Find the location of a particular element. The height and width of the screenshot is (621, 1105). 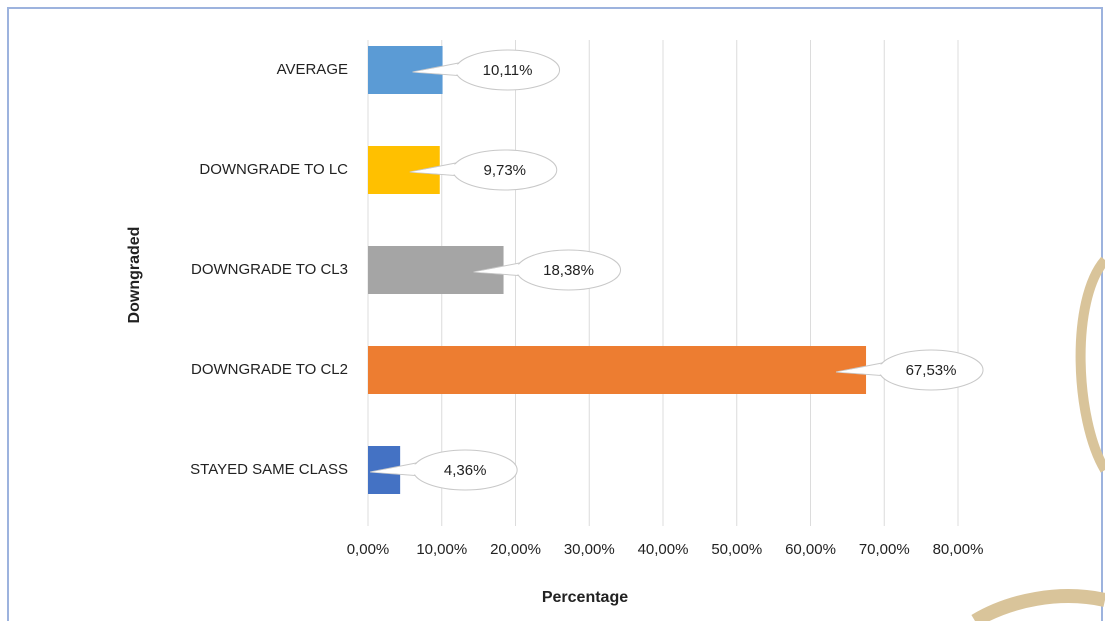

y-tick-label: DOWNGRADE TO LC is located at coordinates (273, 169).